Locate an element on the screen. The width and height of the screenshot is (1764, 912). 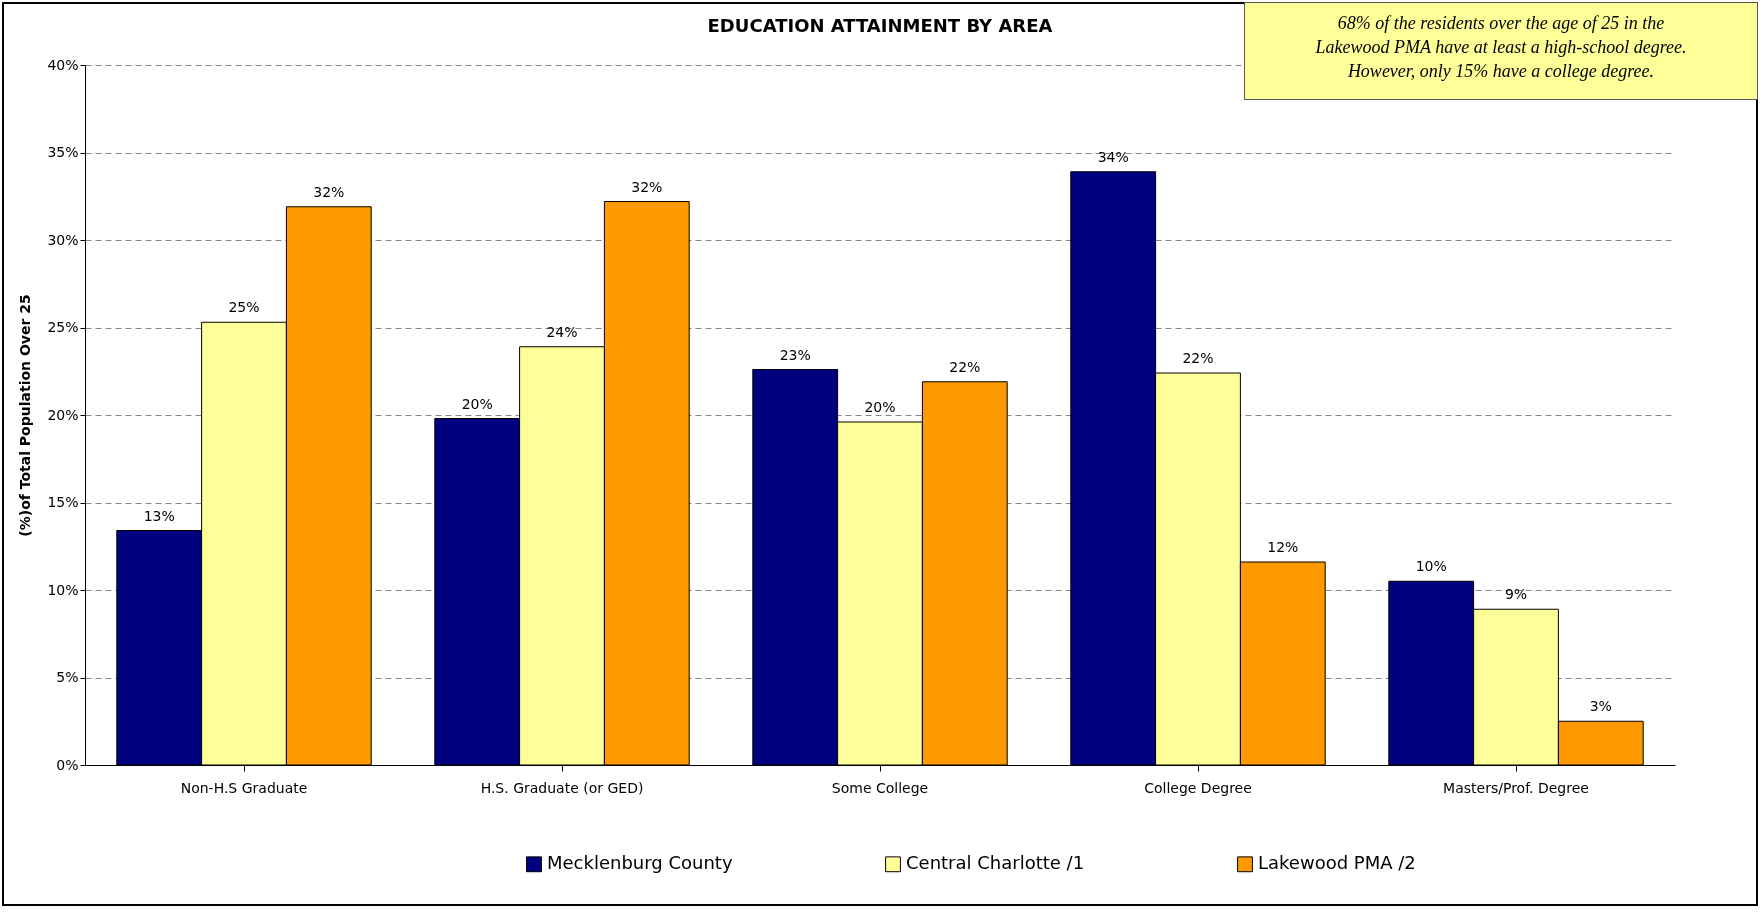
data-label: 34% is located at coordinates (1113, 156).